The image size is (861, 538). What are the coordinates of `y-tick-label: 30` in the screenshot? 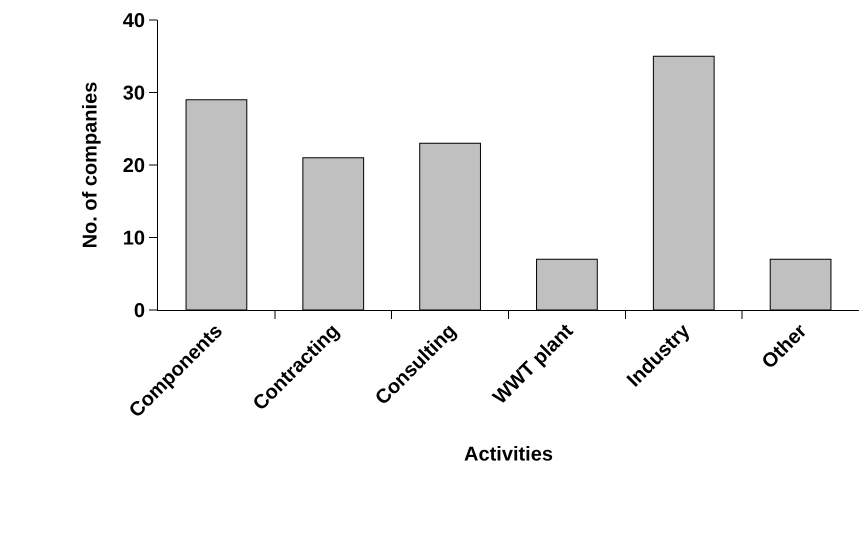 It's located at (133, 93).